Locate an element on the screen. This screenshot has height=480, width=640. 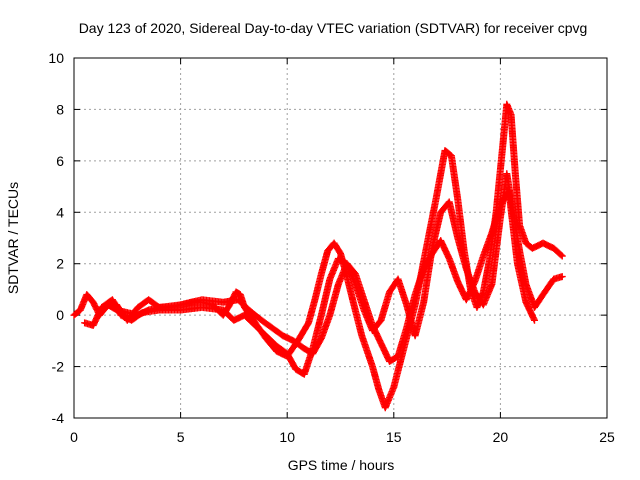
y-tick-label: 8 is located at coordinates (60, 109).